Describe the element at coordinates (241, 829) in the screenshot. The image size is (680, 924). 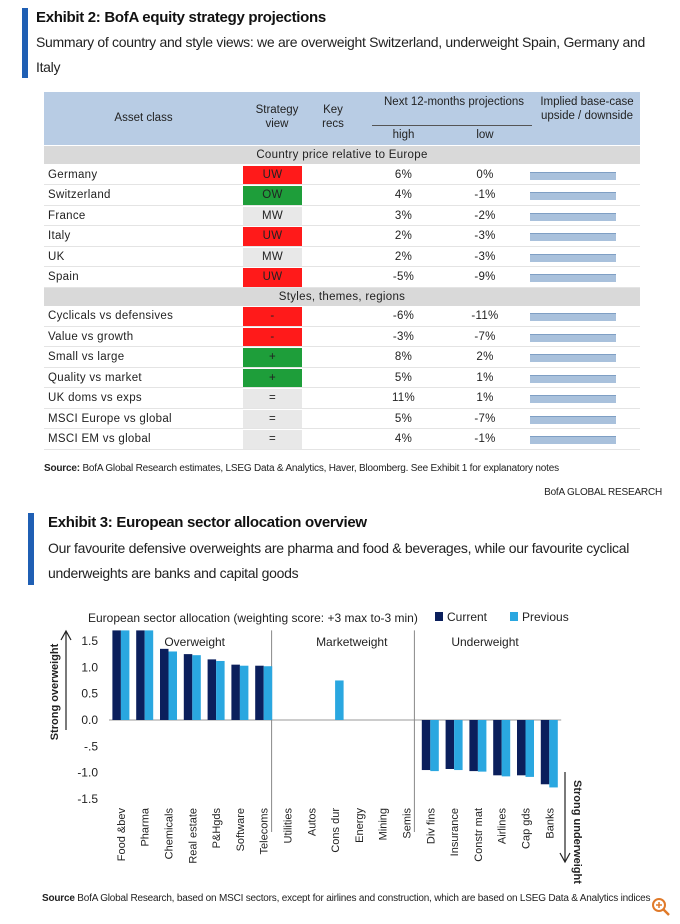
I see `x-tick-label: Software` at that location.